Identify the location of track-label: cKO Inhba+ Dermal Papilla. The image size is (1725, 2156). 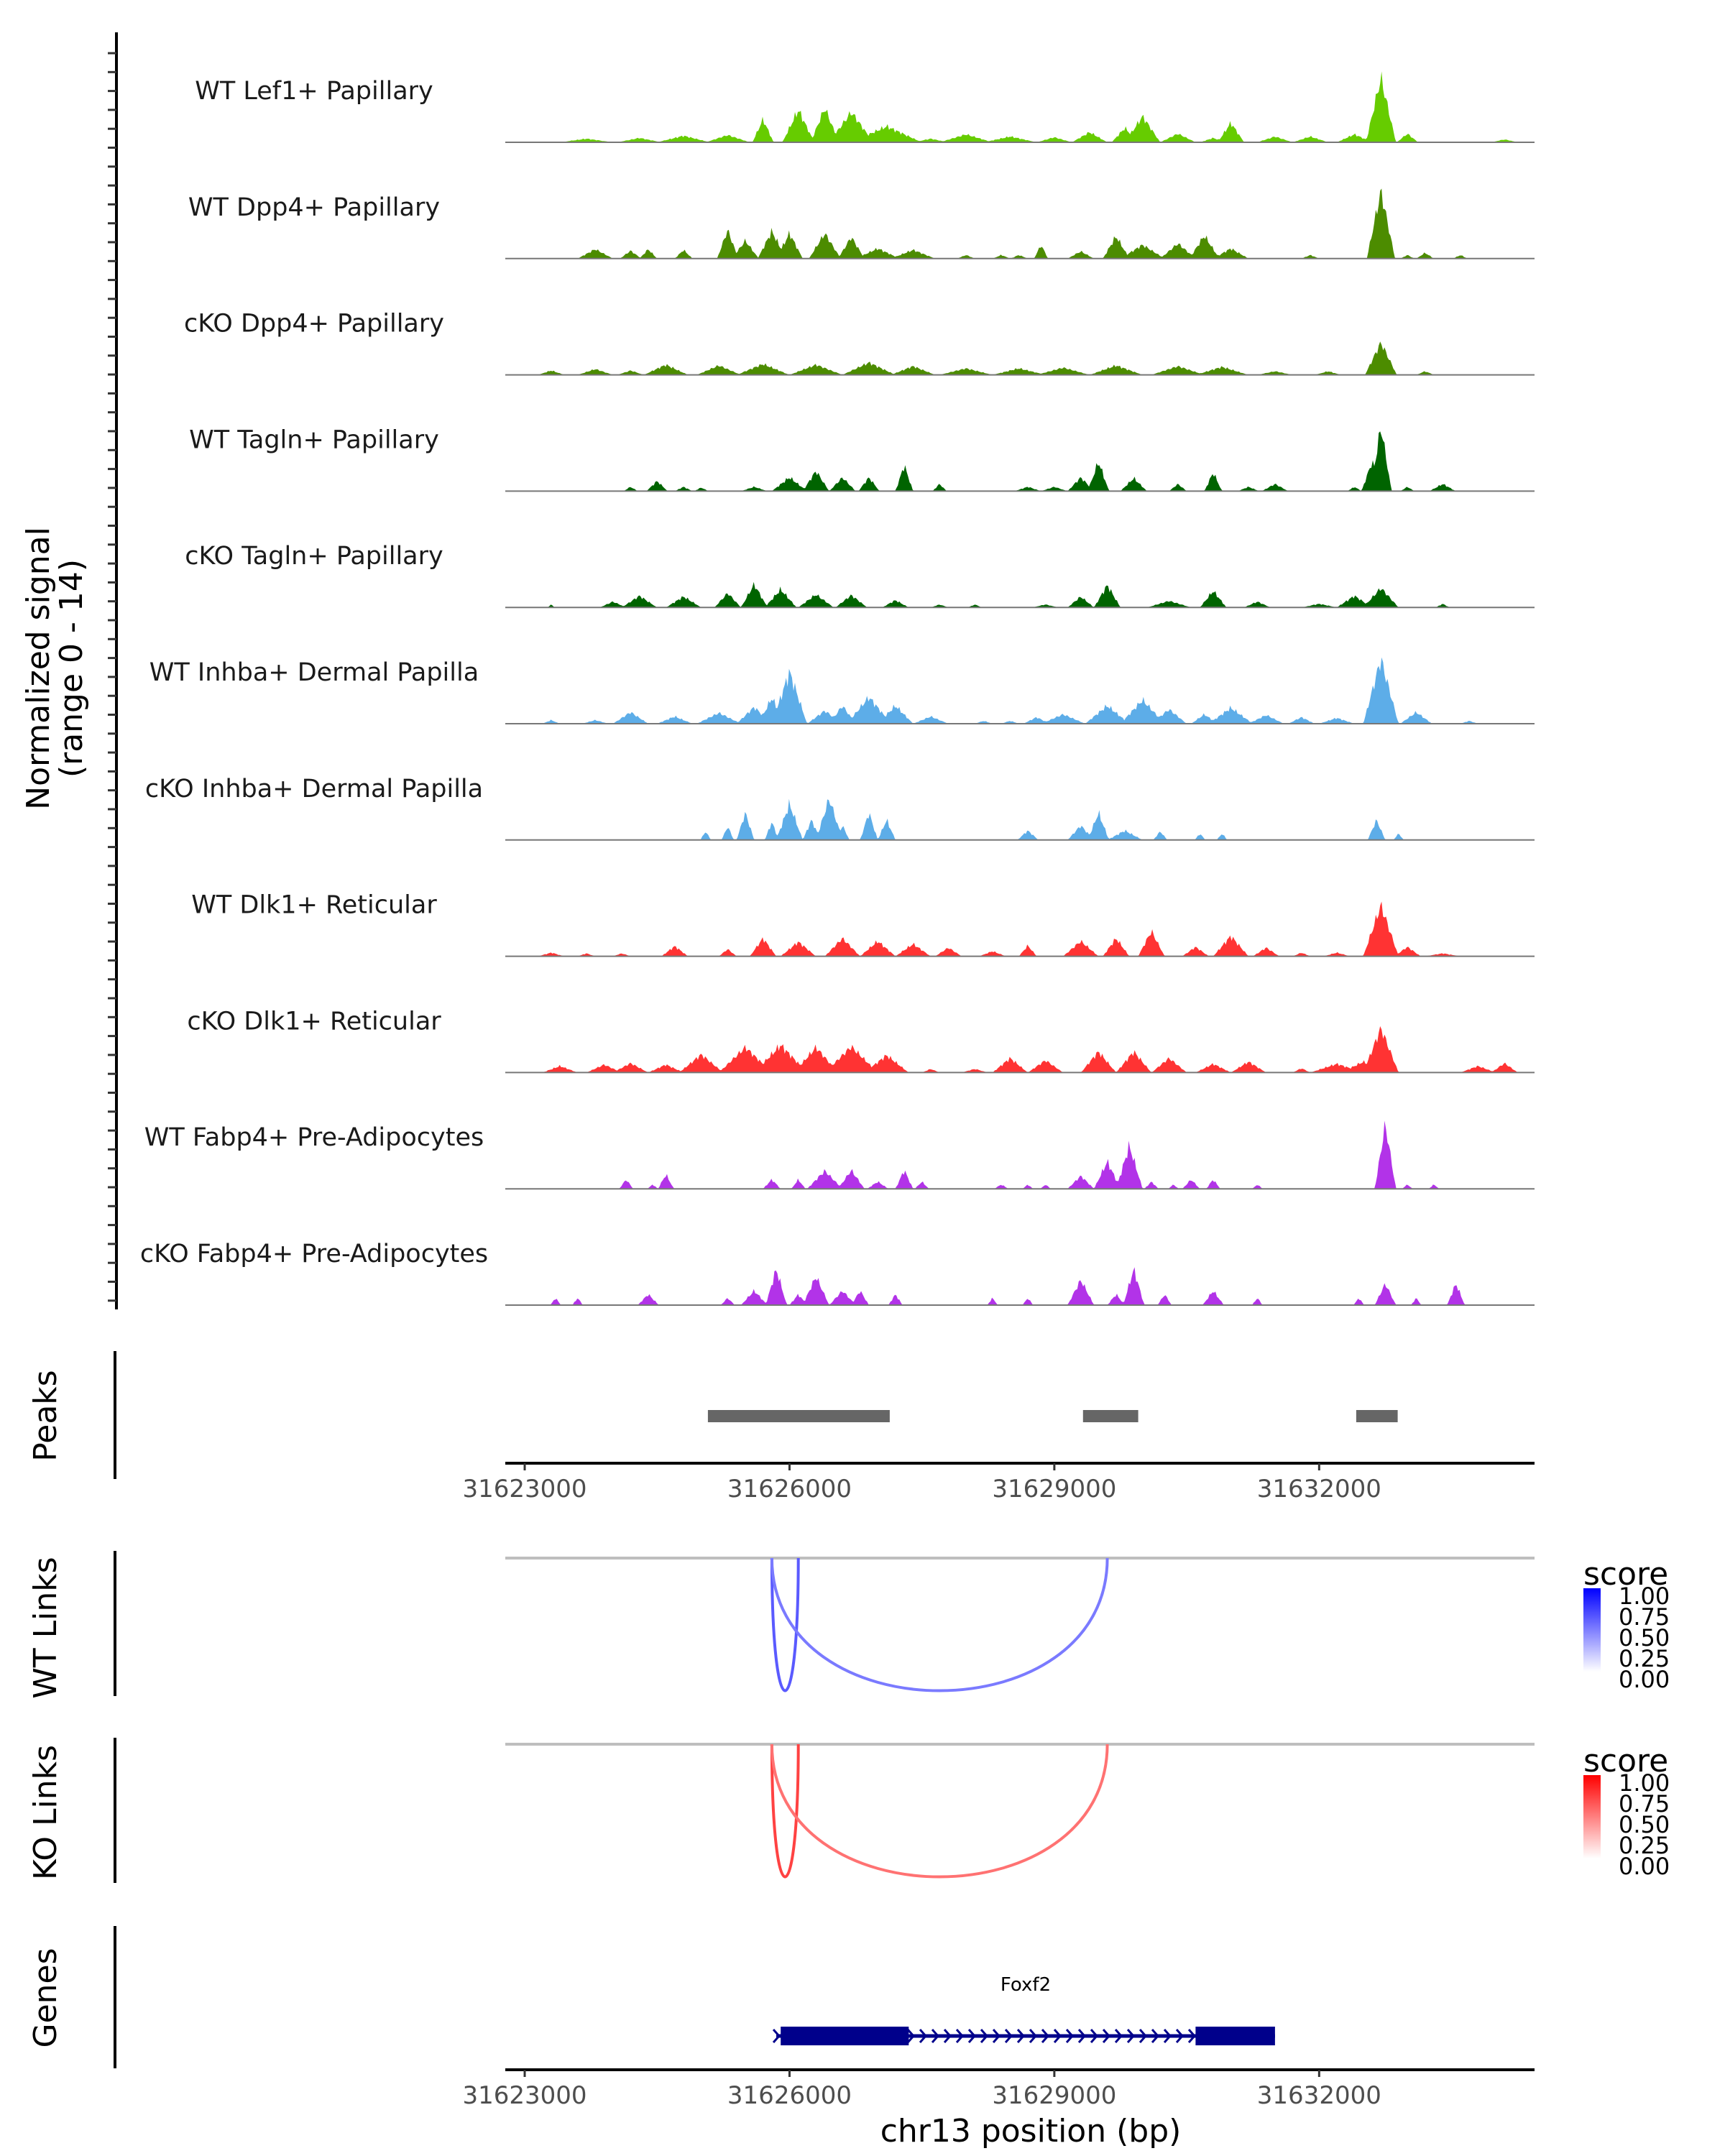
(314, 789).